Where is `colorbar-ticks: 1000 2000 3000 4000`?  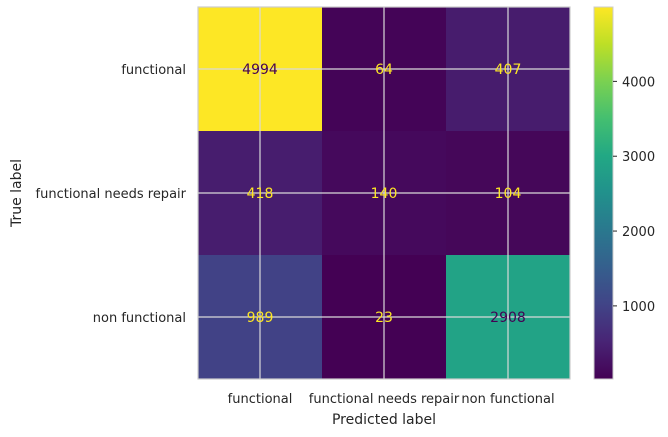 colorbar-ticks: 1000 2000 3000 4000 is located at coordinates (634, 195).